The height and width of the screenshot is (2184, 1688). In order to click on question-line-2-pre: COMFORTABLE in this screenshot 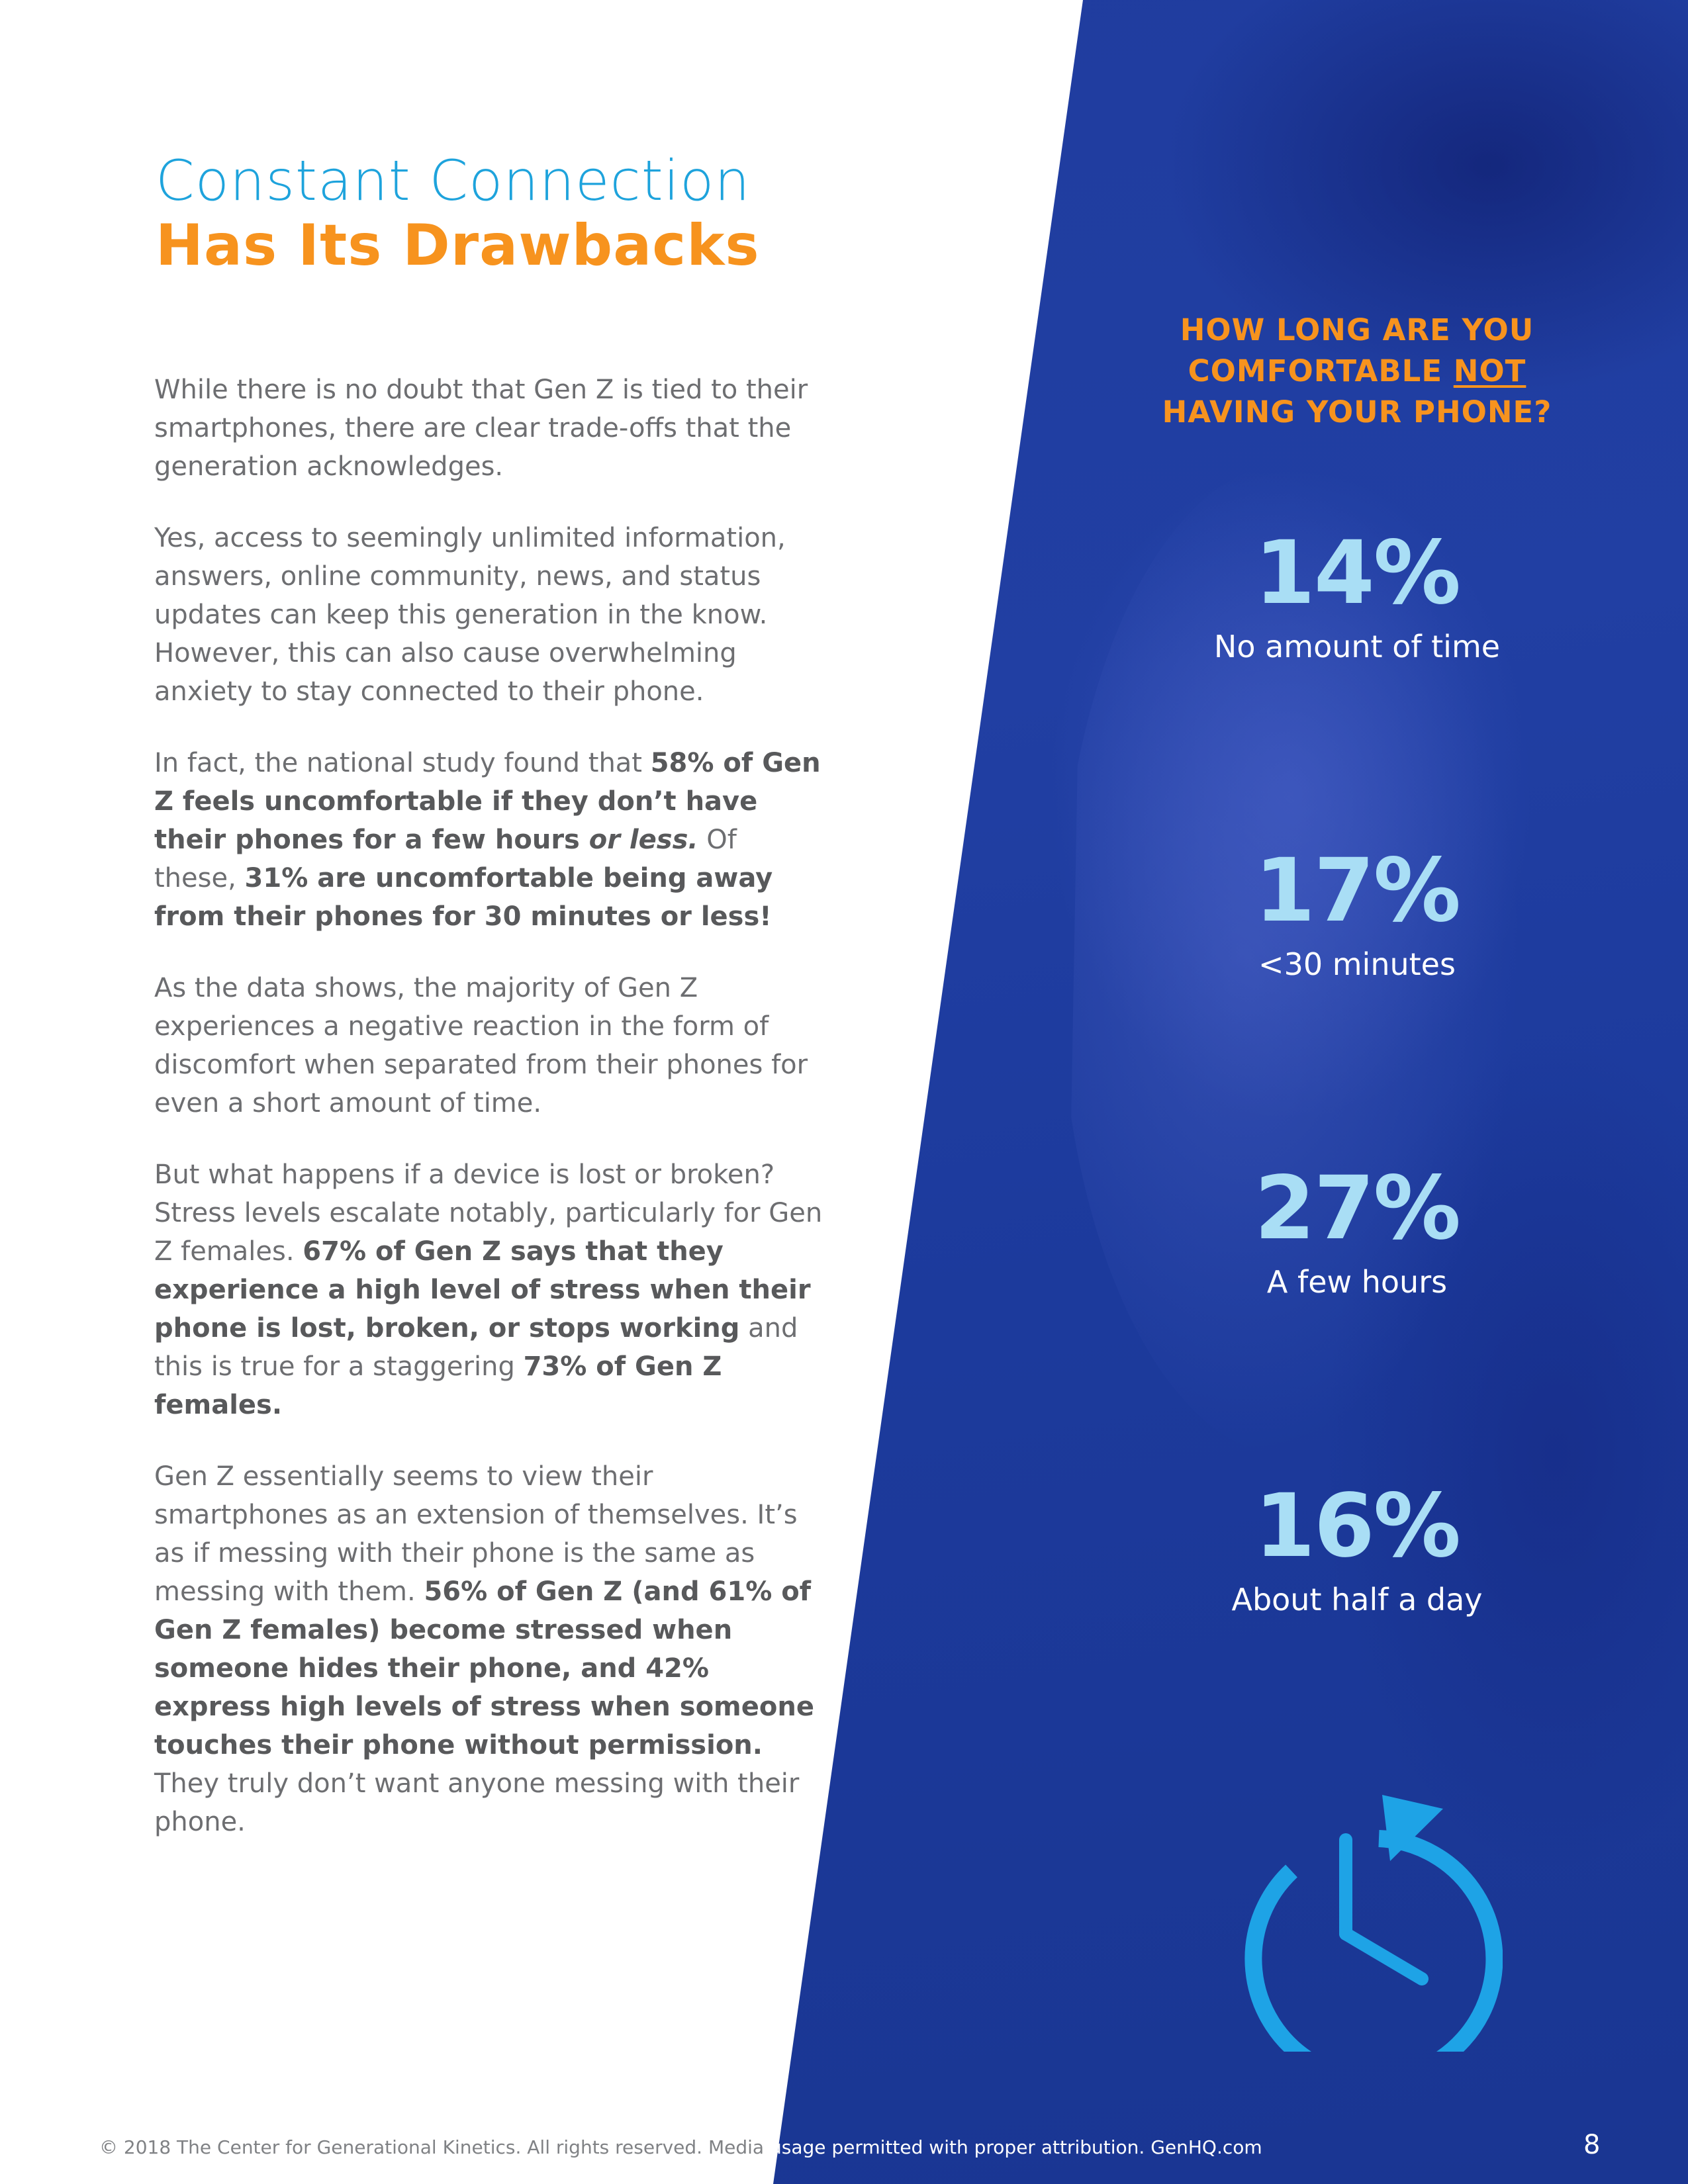, I will do `click(1321, 370)`.